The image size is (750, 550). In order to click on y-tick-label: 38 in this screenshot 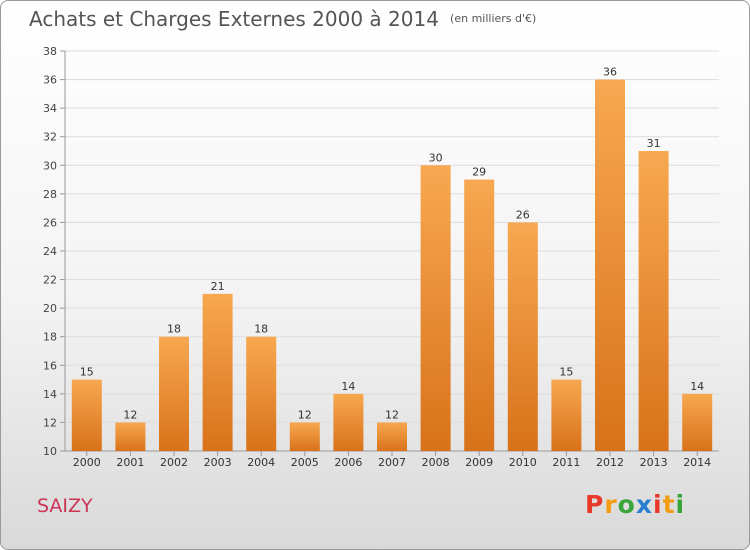, I will do `click(50, 51)`.